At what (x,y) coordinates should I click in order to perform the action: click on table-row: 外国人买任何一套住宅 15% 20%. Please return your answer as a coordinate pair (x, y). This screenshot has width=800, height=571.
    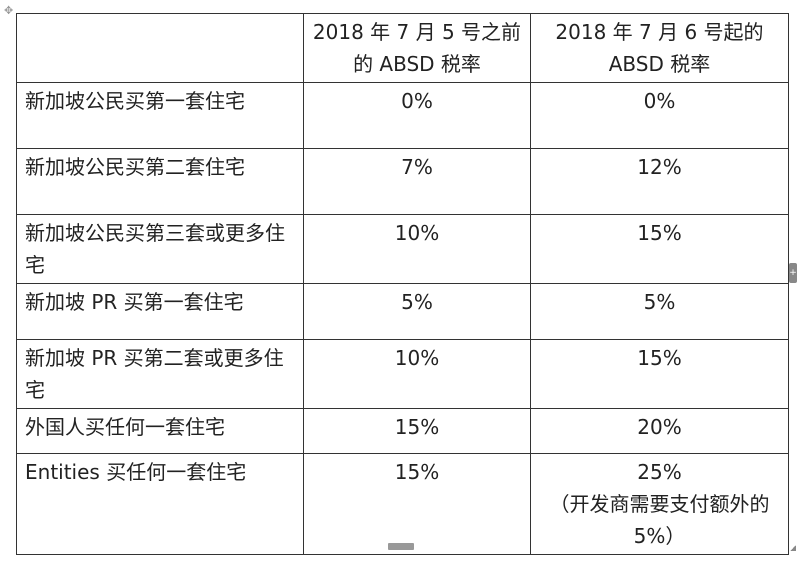
    Looking at the image, I should click on (402, 431).